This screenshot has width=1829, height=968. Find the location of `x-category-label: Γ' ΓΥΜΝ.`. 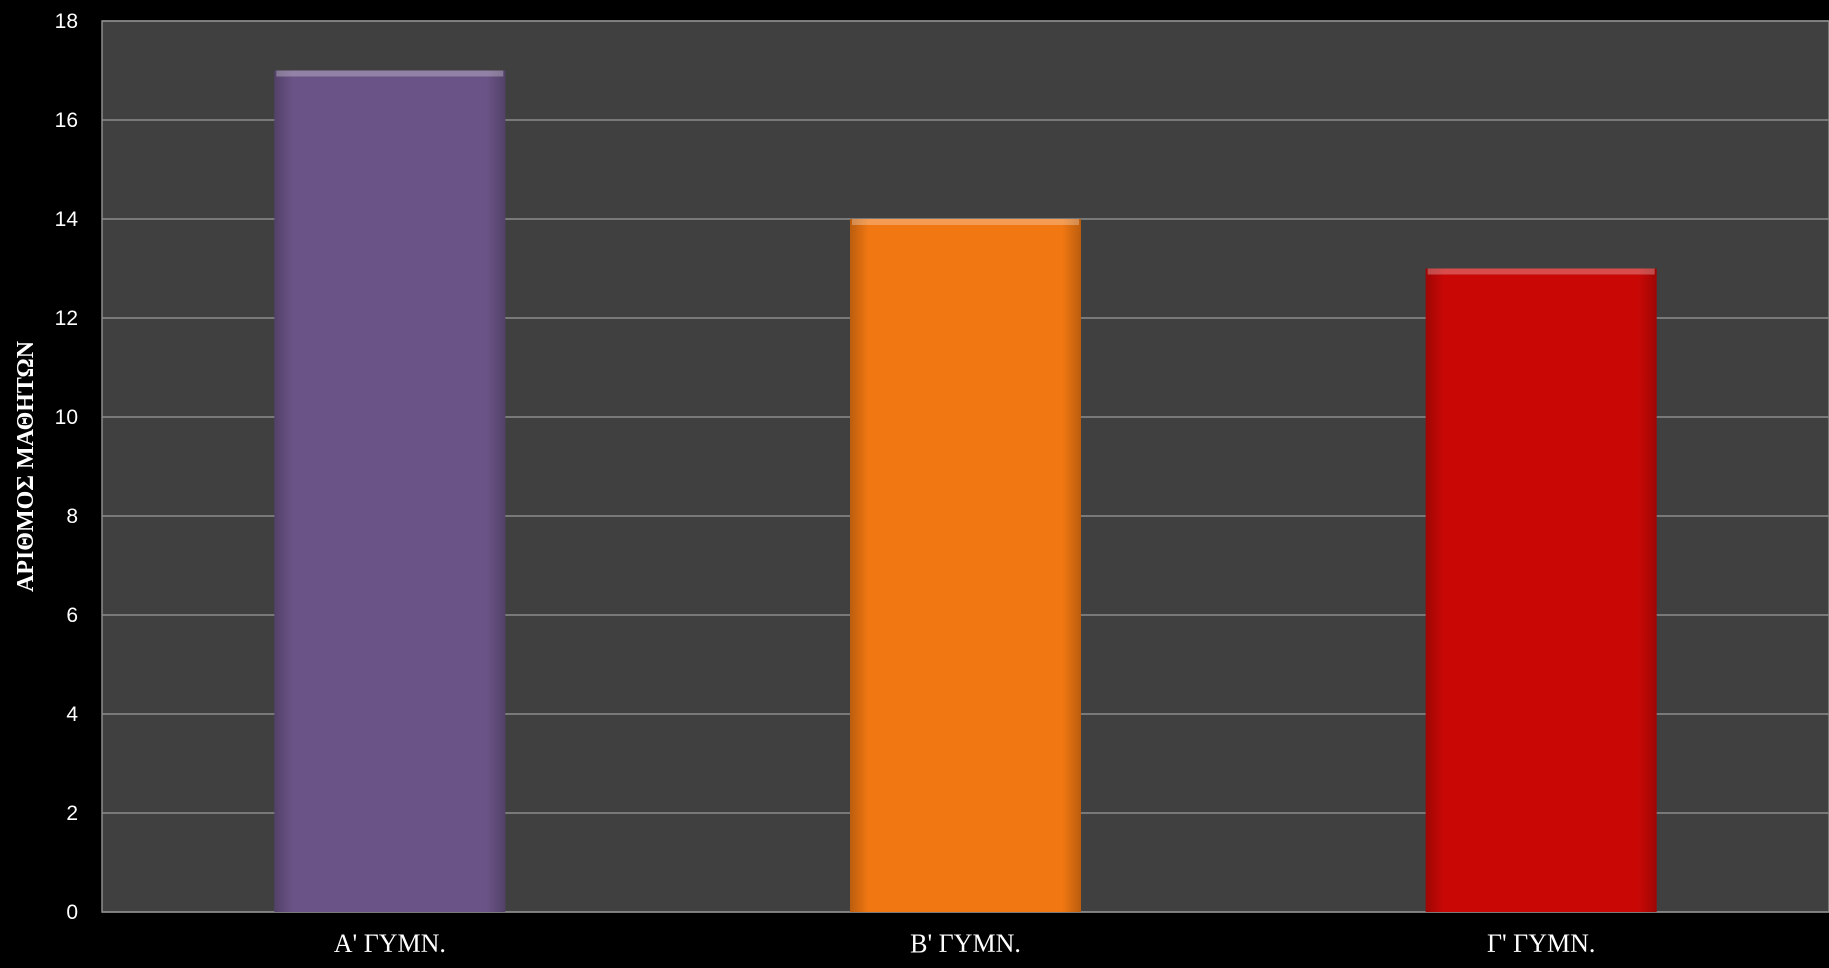

x-category-label: Γ' ΓΥΜΝ. is located at coordinates (1541, 943).